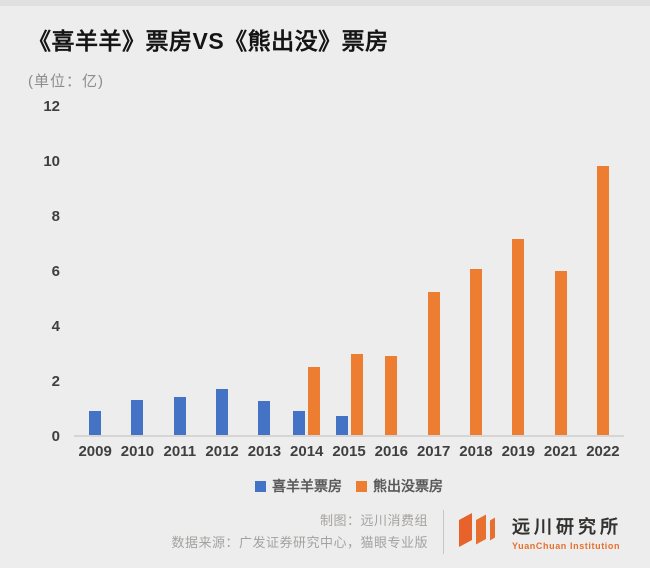 This screenshot has width=650, height=568. I want to click on page-title: 《喜羊羊》票房VS《熊出没》票房, so click(208, 41).